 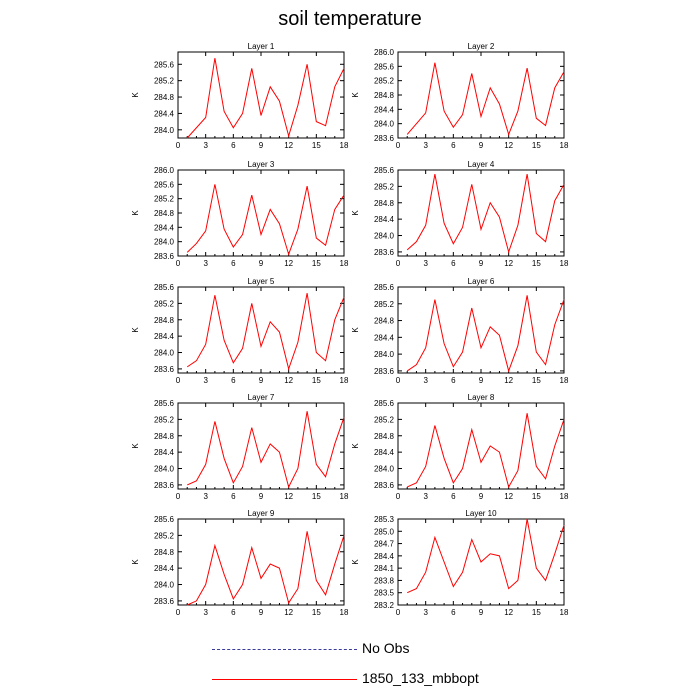 What do you see at coordinates (284, 679) in the screenshot?
I see `legend-swatch-model` at bounding box center [284, 679].